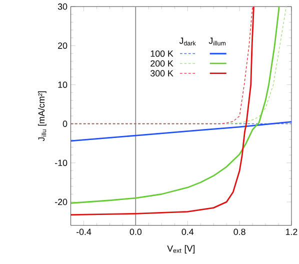  Describe the element at coordinates (63, 45) in the screenshot. I see `y-tick-label: 20` at that location.